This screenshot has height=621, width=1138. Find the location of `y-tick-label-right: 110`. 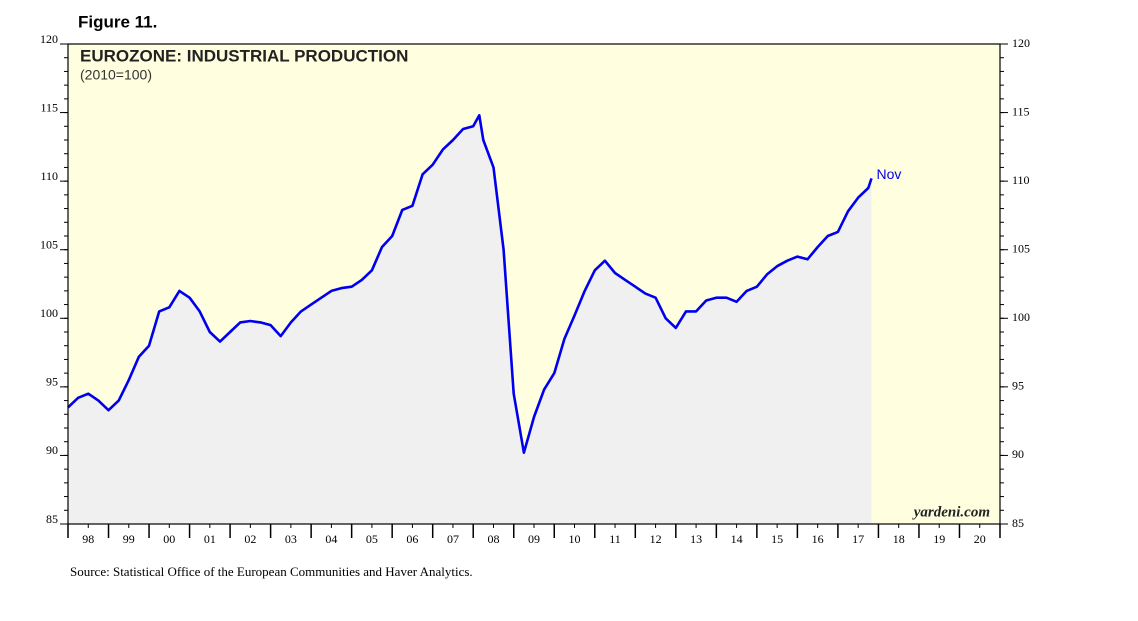

y-tick-label-right: 110 is located at coordinates (1021, 180).